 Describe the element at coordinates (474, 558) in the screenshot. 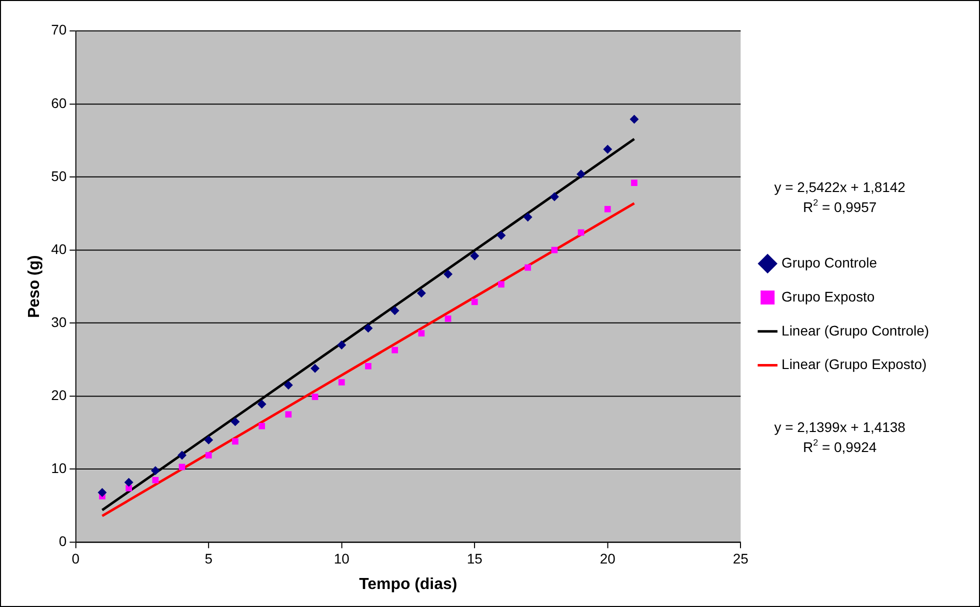

I see `x-tick-label: 15` at that location.